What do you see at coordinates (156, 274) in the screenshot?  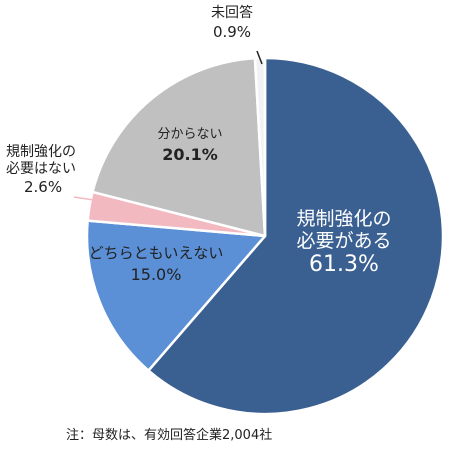 I see `slice-percent: 15.0%` at bounding box center [156, 274].